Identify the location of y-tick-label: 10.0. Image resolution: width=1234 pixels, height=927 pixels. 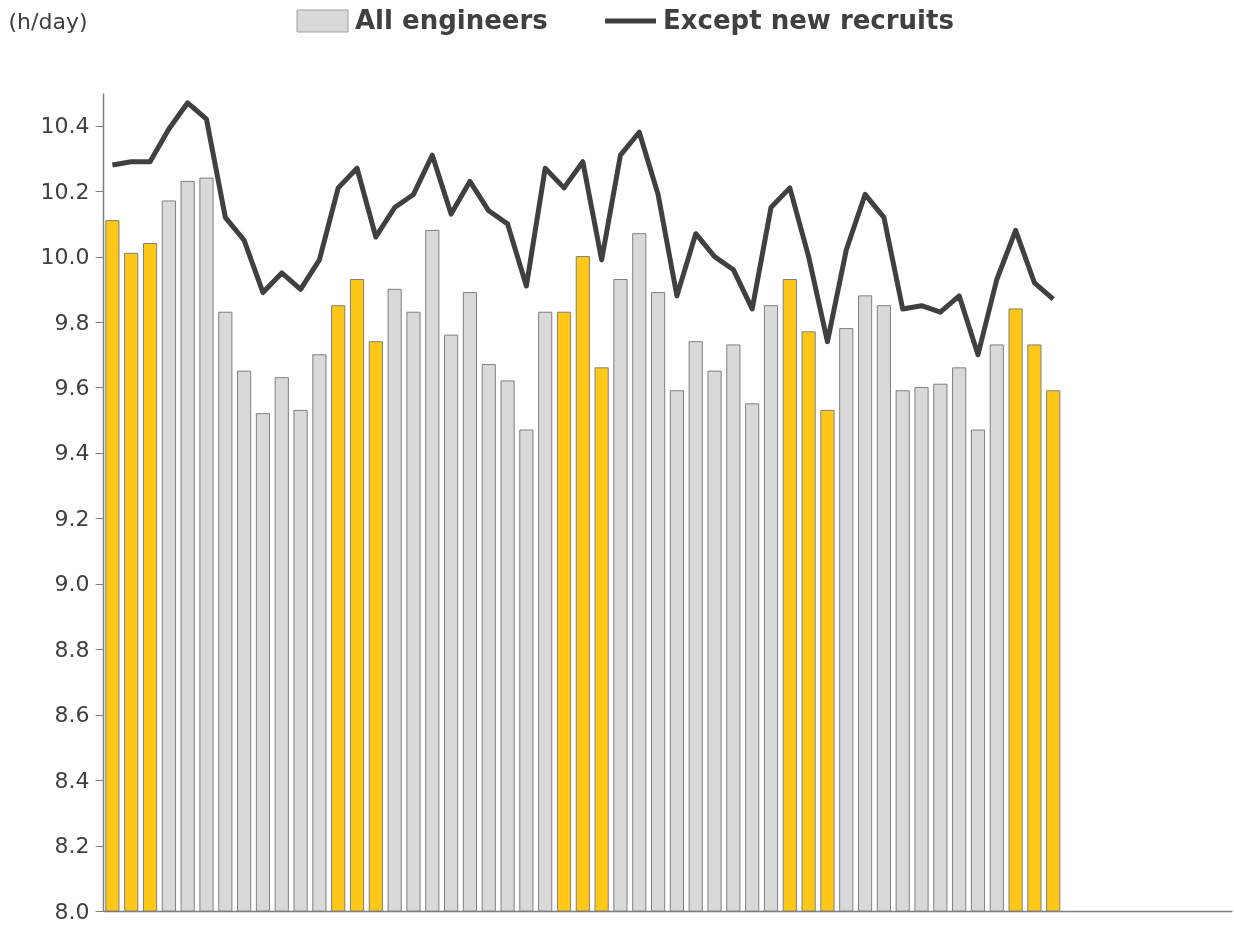
(65, 257).